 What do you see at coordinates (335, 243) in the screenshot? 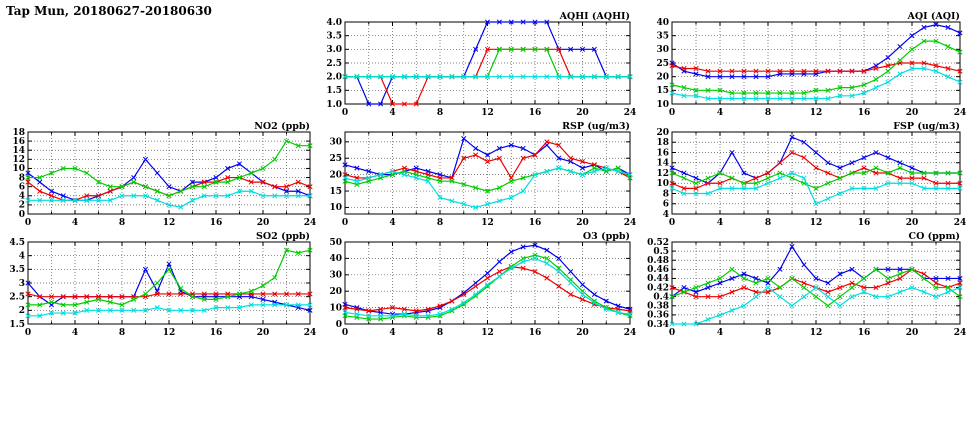
I see `y-tick-label: 50` at bounding box center [335, 243].